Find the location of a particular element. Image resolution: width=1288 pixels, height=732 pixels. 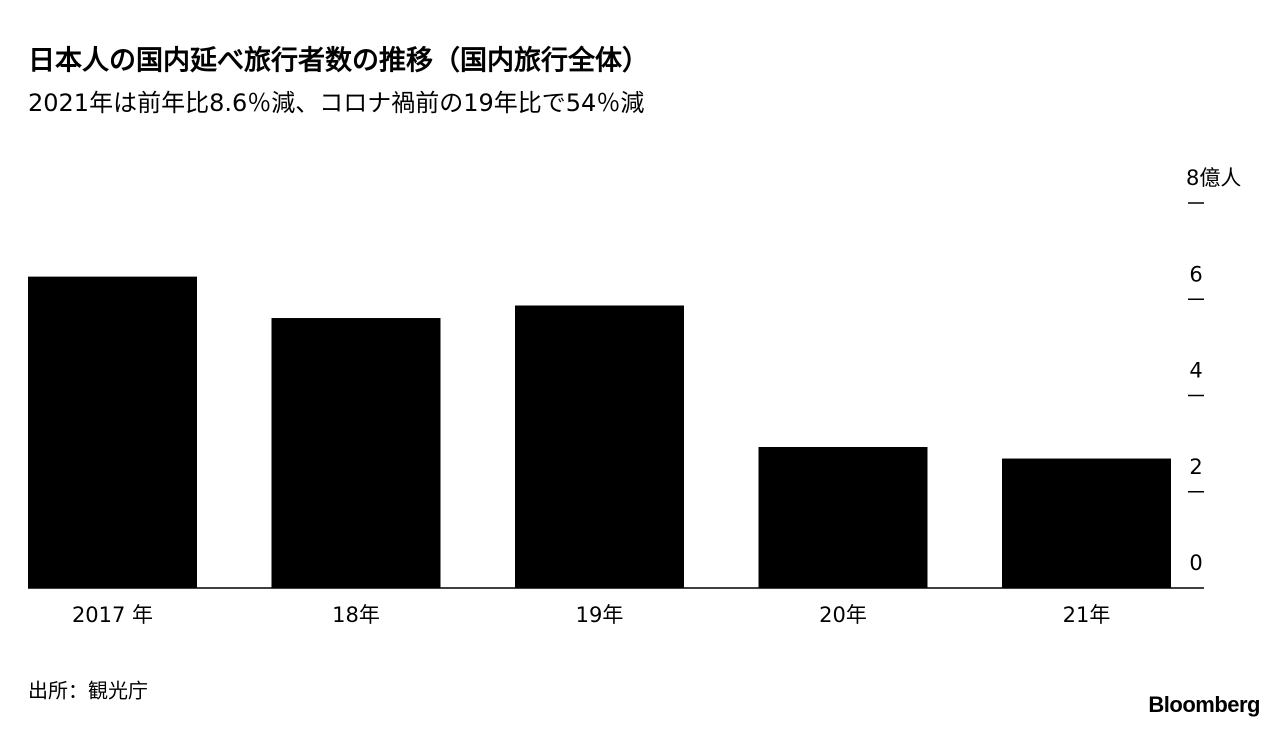

source: 出所：観光庁 is located at coordinates (88, 691).